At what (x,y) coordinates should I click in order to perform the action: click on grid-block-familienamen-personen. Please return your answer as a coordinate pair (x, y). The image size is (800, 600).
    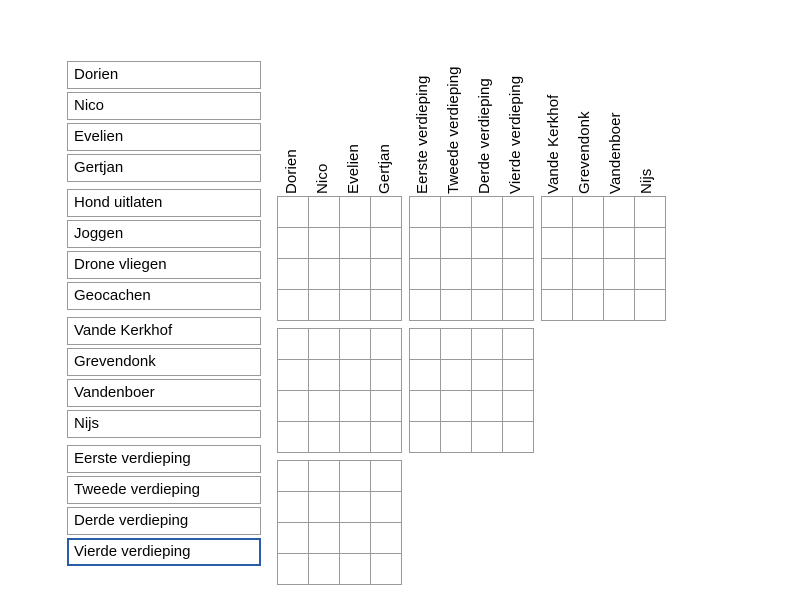
    Looking at the image, I should click on (339, 390).